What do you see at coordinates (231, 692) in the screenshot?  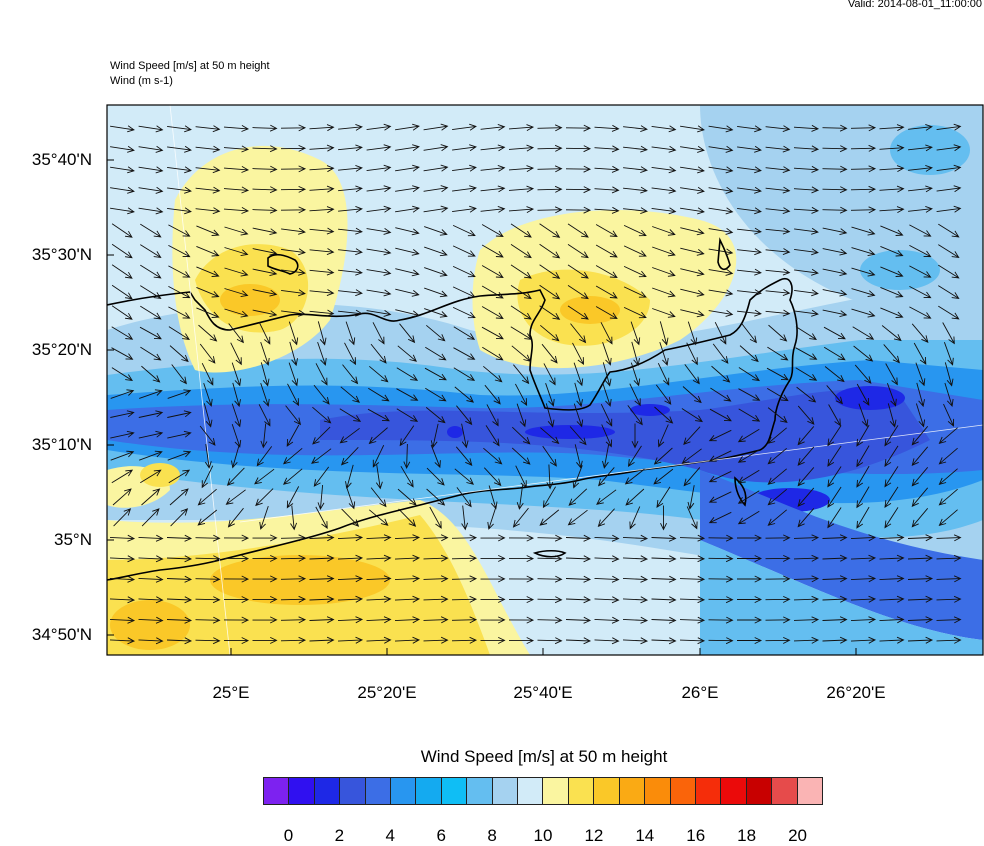 I see `lon-label: 25°E` at bounding box center [231, 692].